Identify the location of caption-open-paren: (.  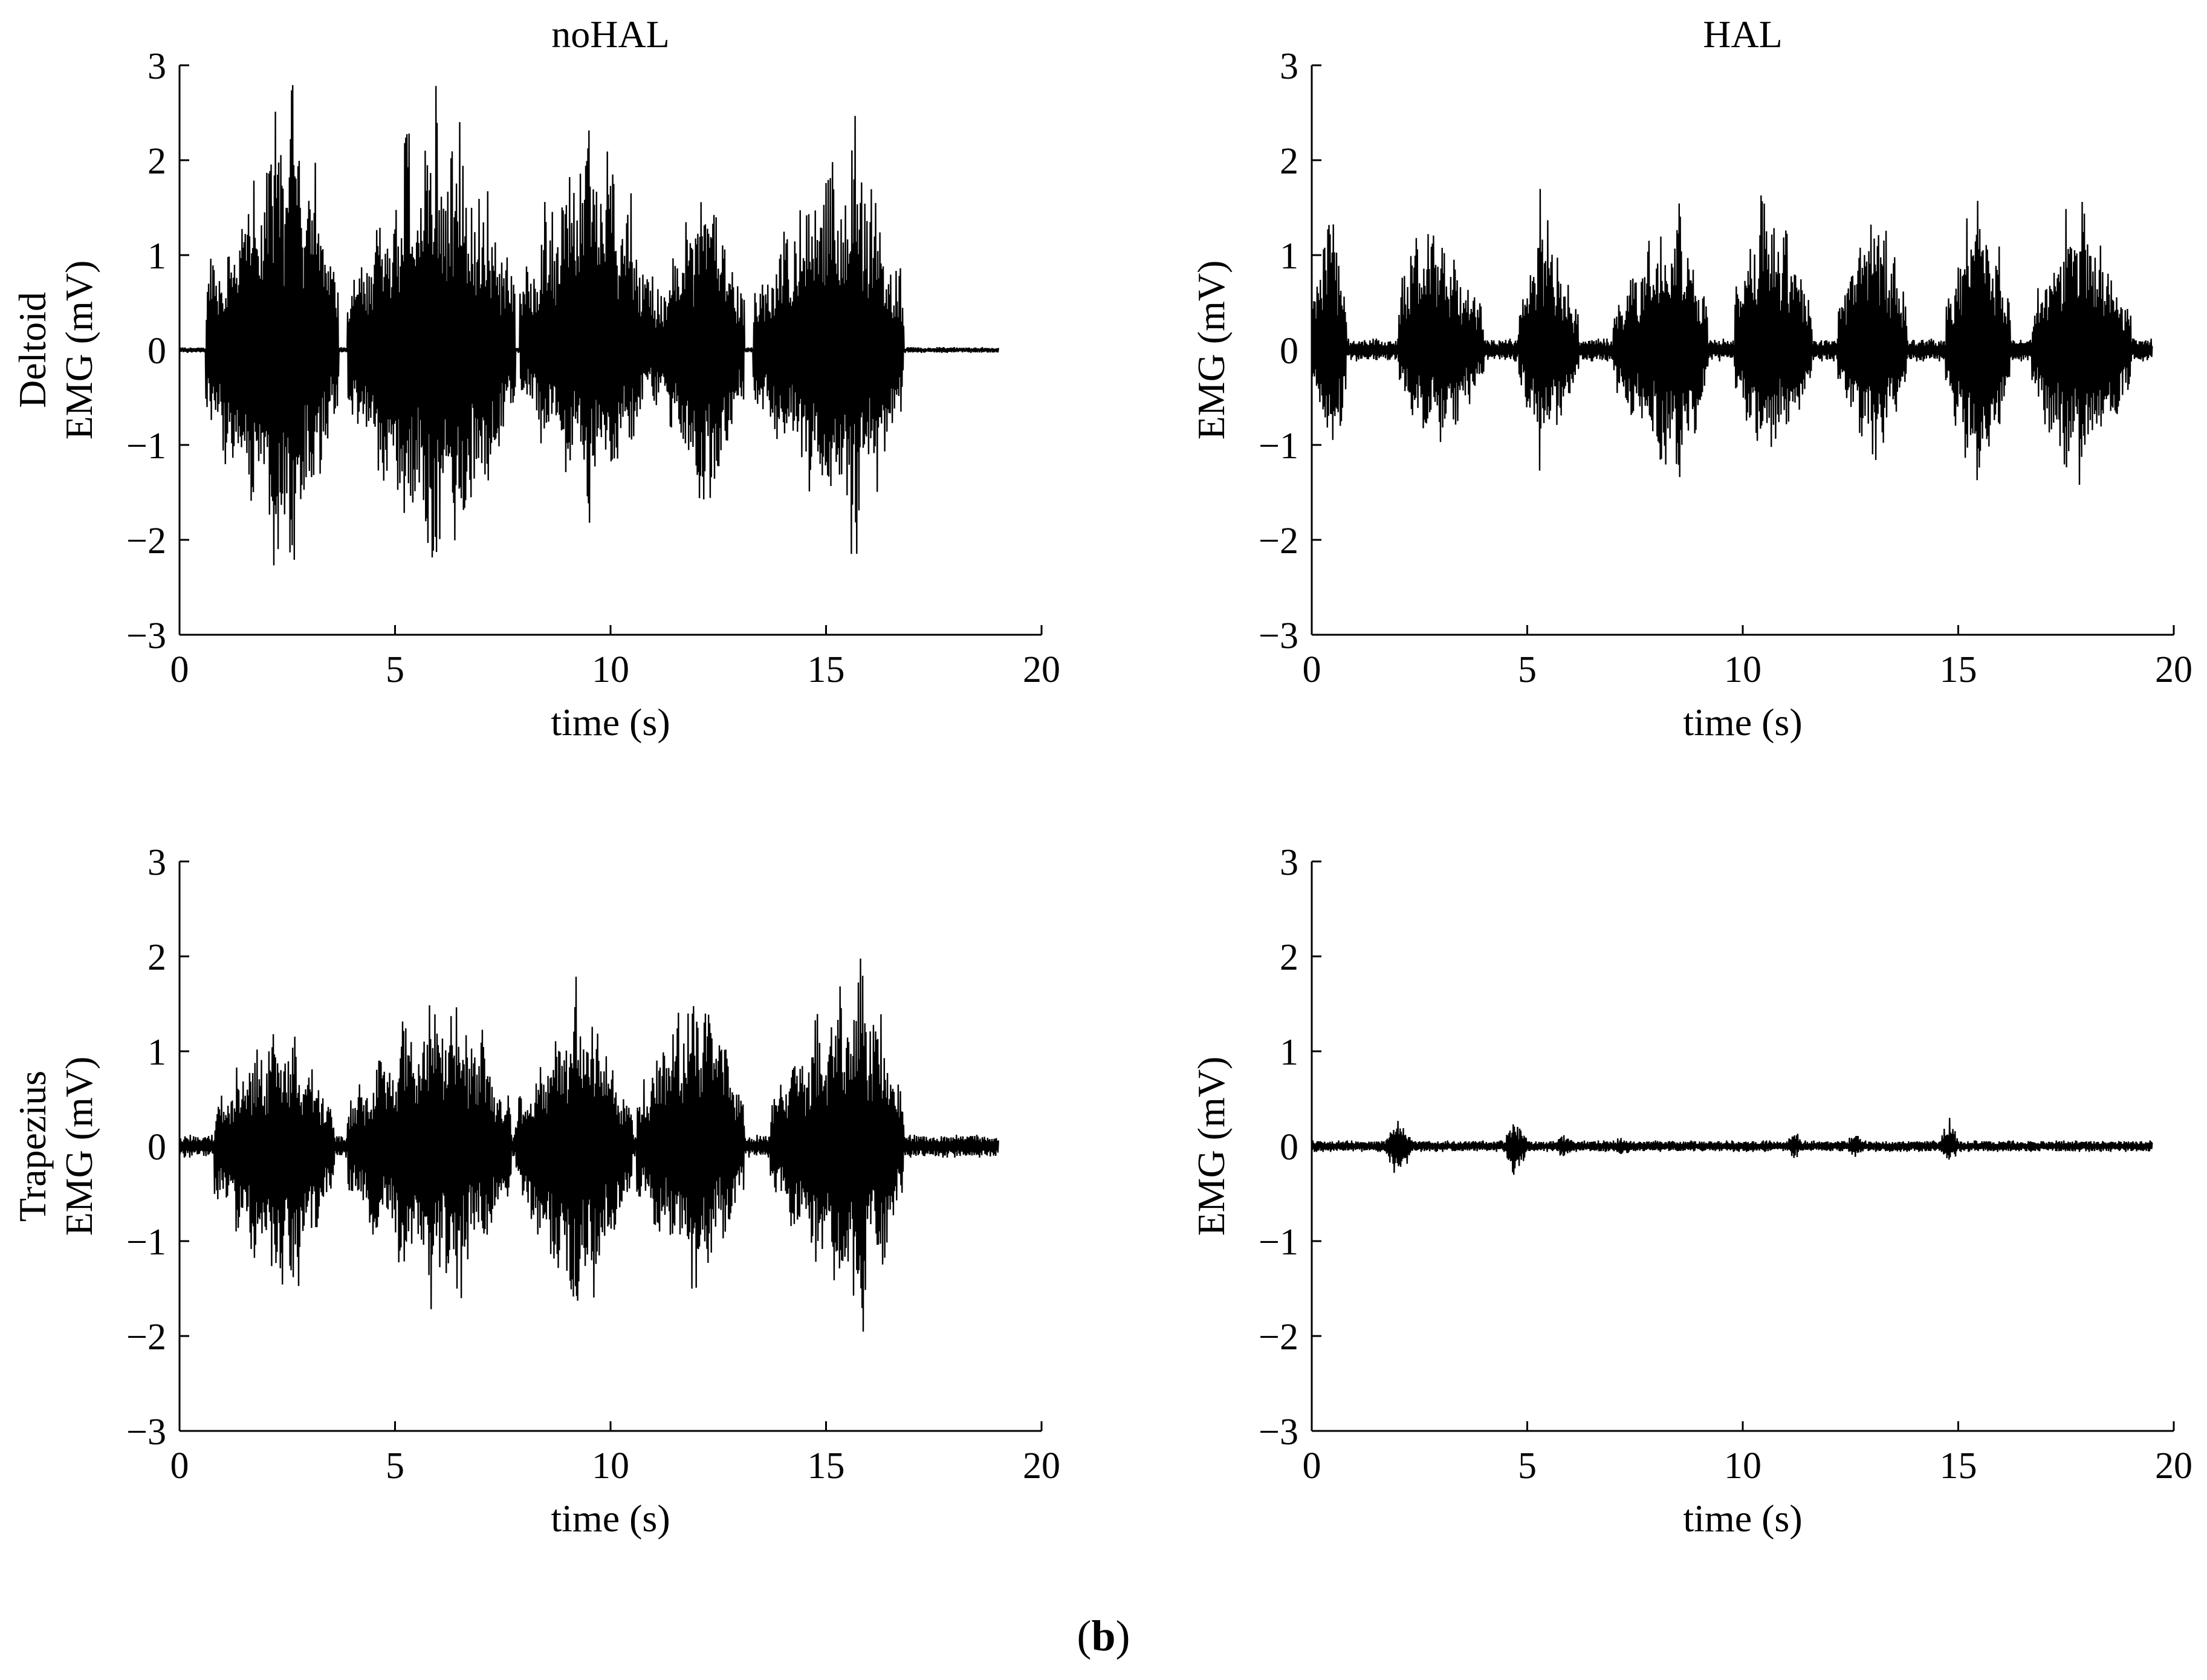
(1084, 1636).